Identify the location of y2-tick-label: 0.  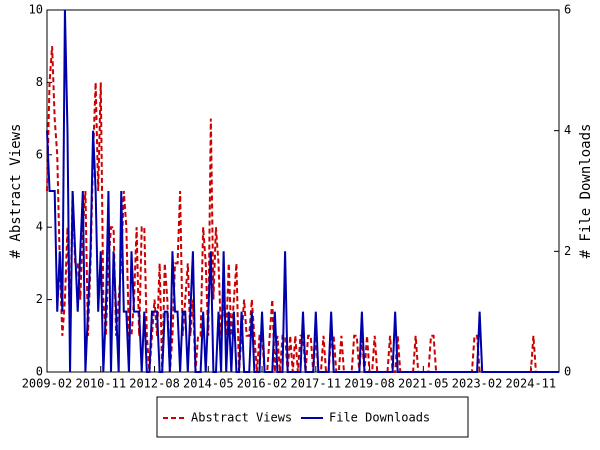
(567, 372).